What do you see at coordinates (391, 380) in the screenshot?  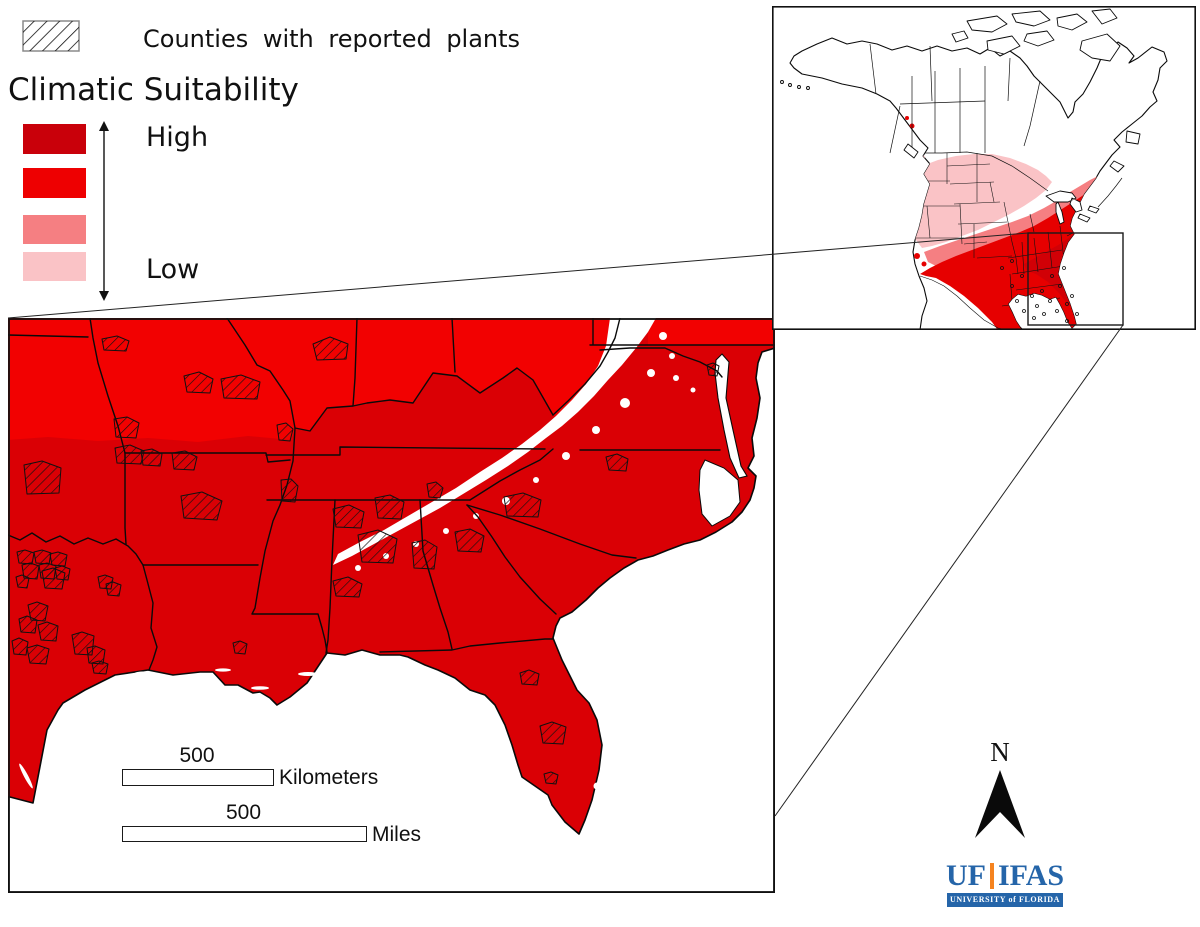 I see `suitability-bright-band` at bounding box center [391, 380].